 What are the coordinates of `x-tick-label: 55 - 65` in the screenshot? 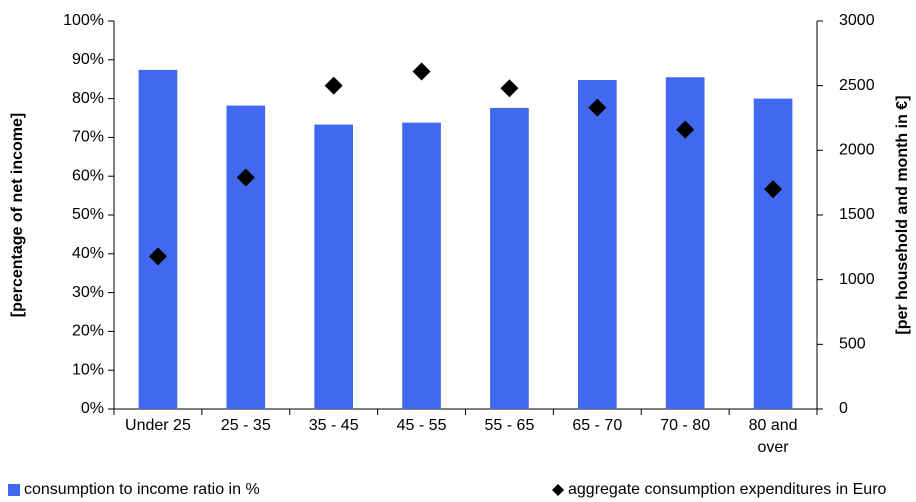 It's located at (509, 425).